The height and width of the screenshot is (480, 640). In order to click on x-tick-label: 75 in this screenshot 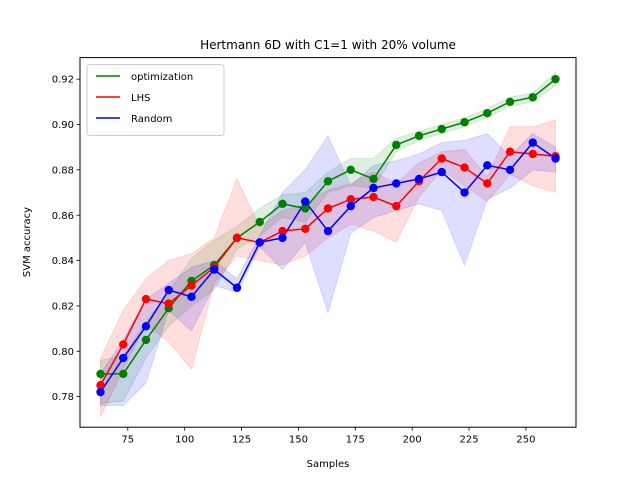, I will do `click(127, 440)`.